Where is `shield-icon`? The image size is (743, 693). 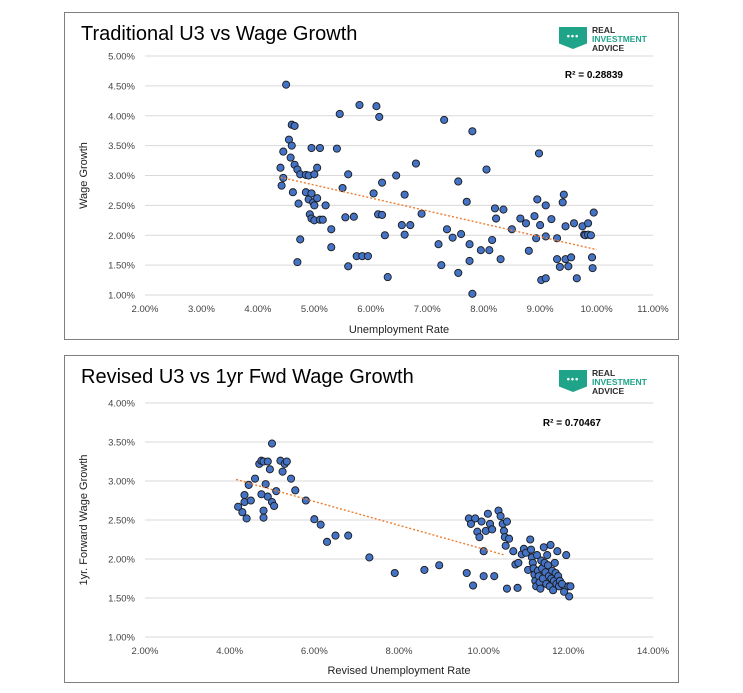 shield-icon is located at coordinates (573, 381).